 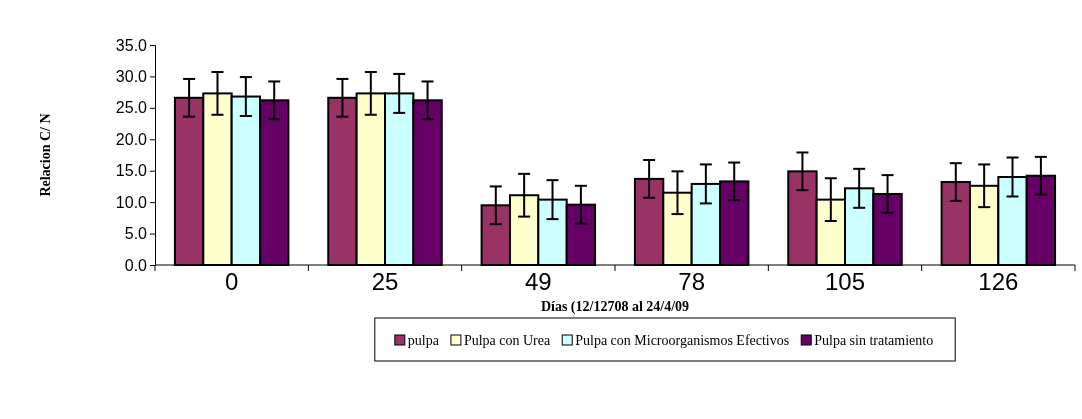 What do you see at coordinates (538, 282) in the screenshot?
I see `x-tick-label: 49` at bounding box center [538, 282].